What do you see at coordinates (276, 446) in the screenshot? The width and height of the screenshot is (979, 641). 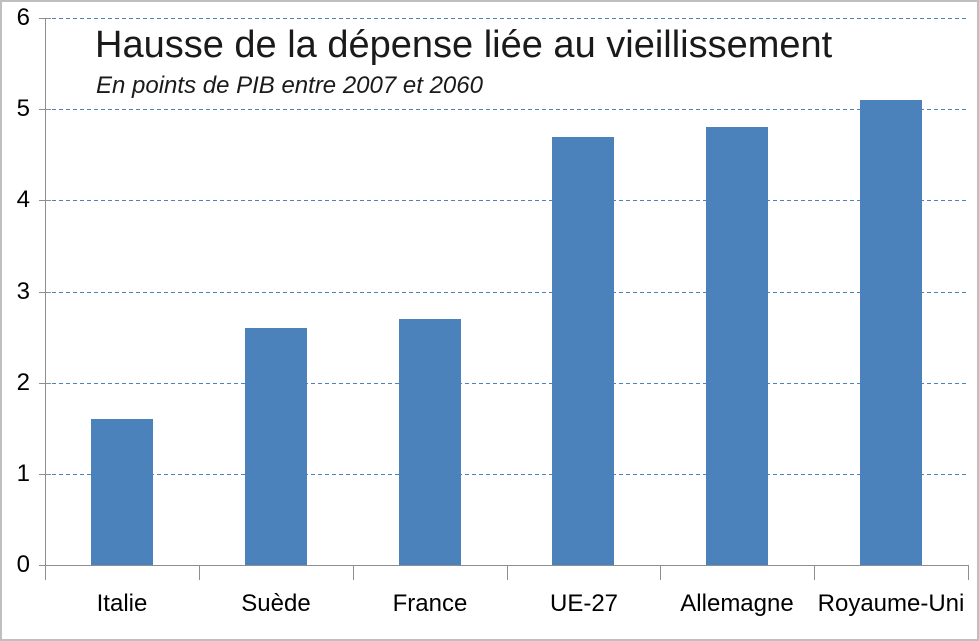 I see `bar-su-de` at bounding box center [276, 446].